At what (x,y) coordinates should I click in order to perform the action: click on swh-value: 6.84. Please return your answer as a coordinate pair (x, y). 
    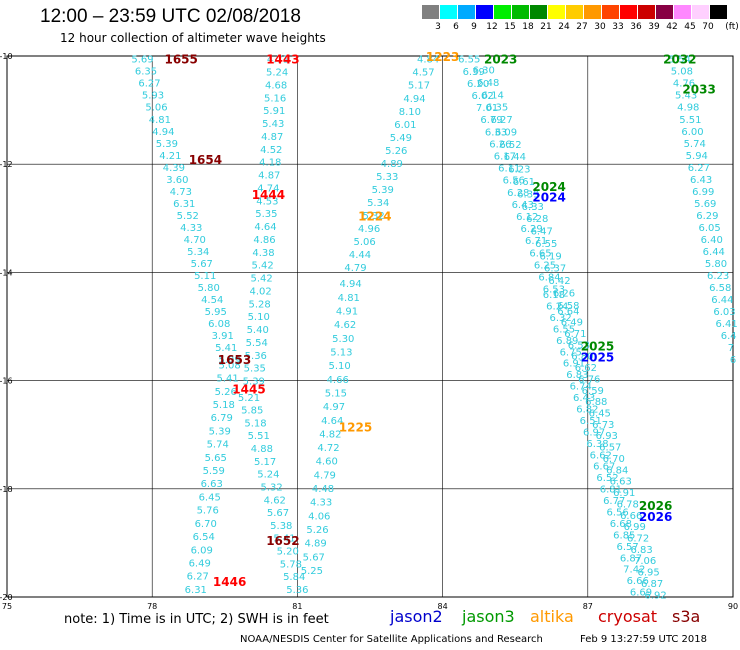
    Looking at the image, I should click on (549, 278).